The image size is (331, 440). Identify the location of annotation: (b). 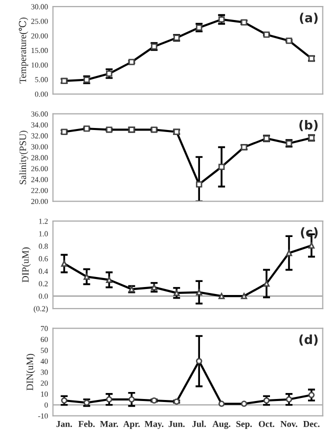
(308, 126).